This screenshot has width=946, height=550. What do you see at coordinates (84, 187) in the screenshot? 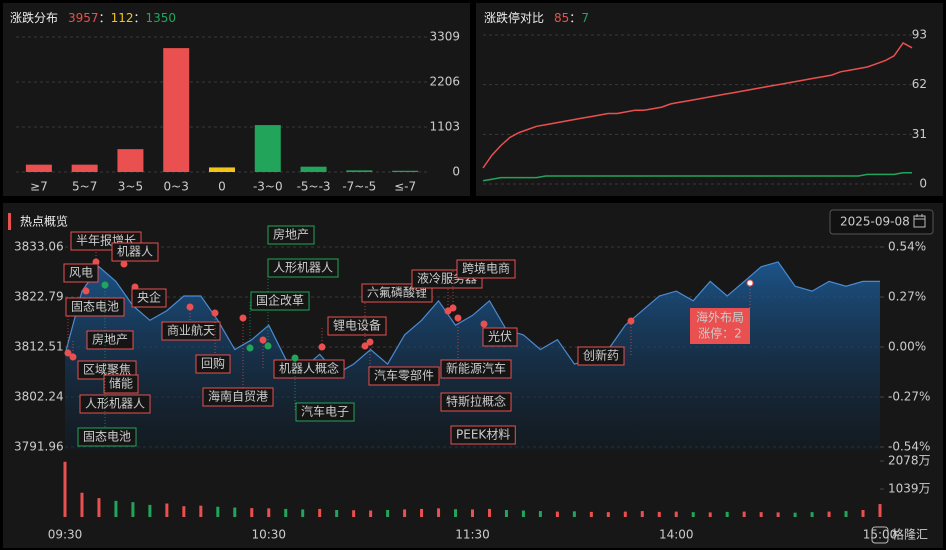
I see `x-tick-label: 5~7` at bounding box center [84, 187].